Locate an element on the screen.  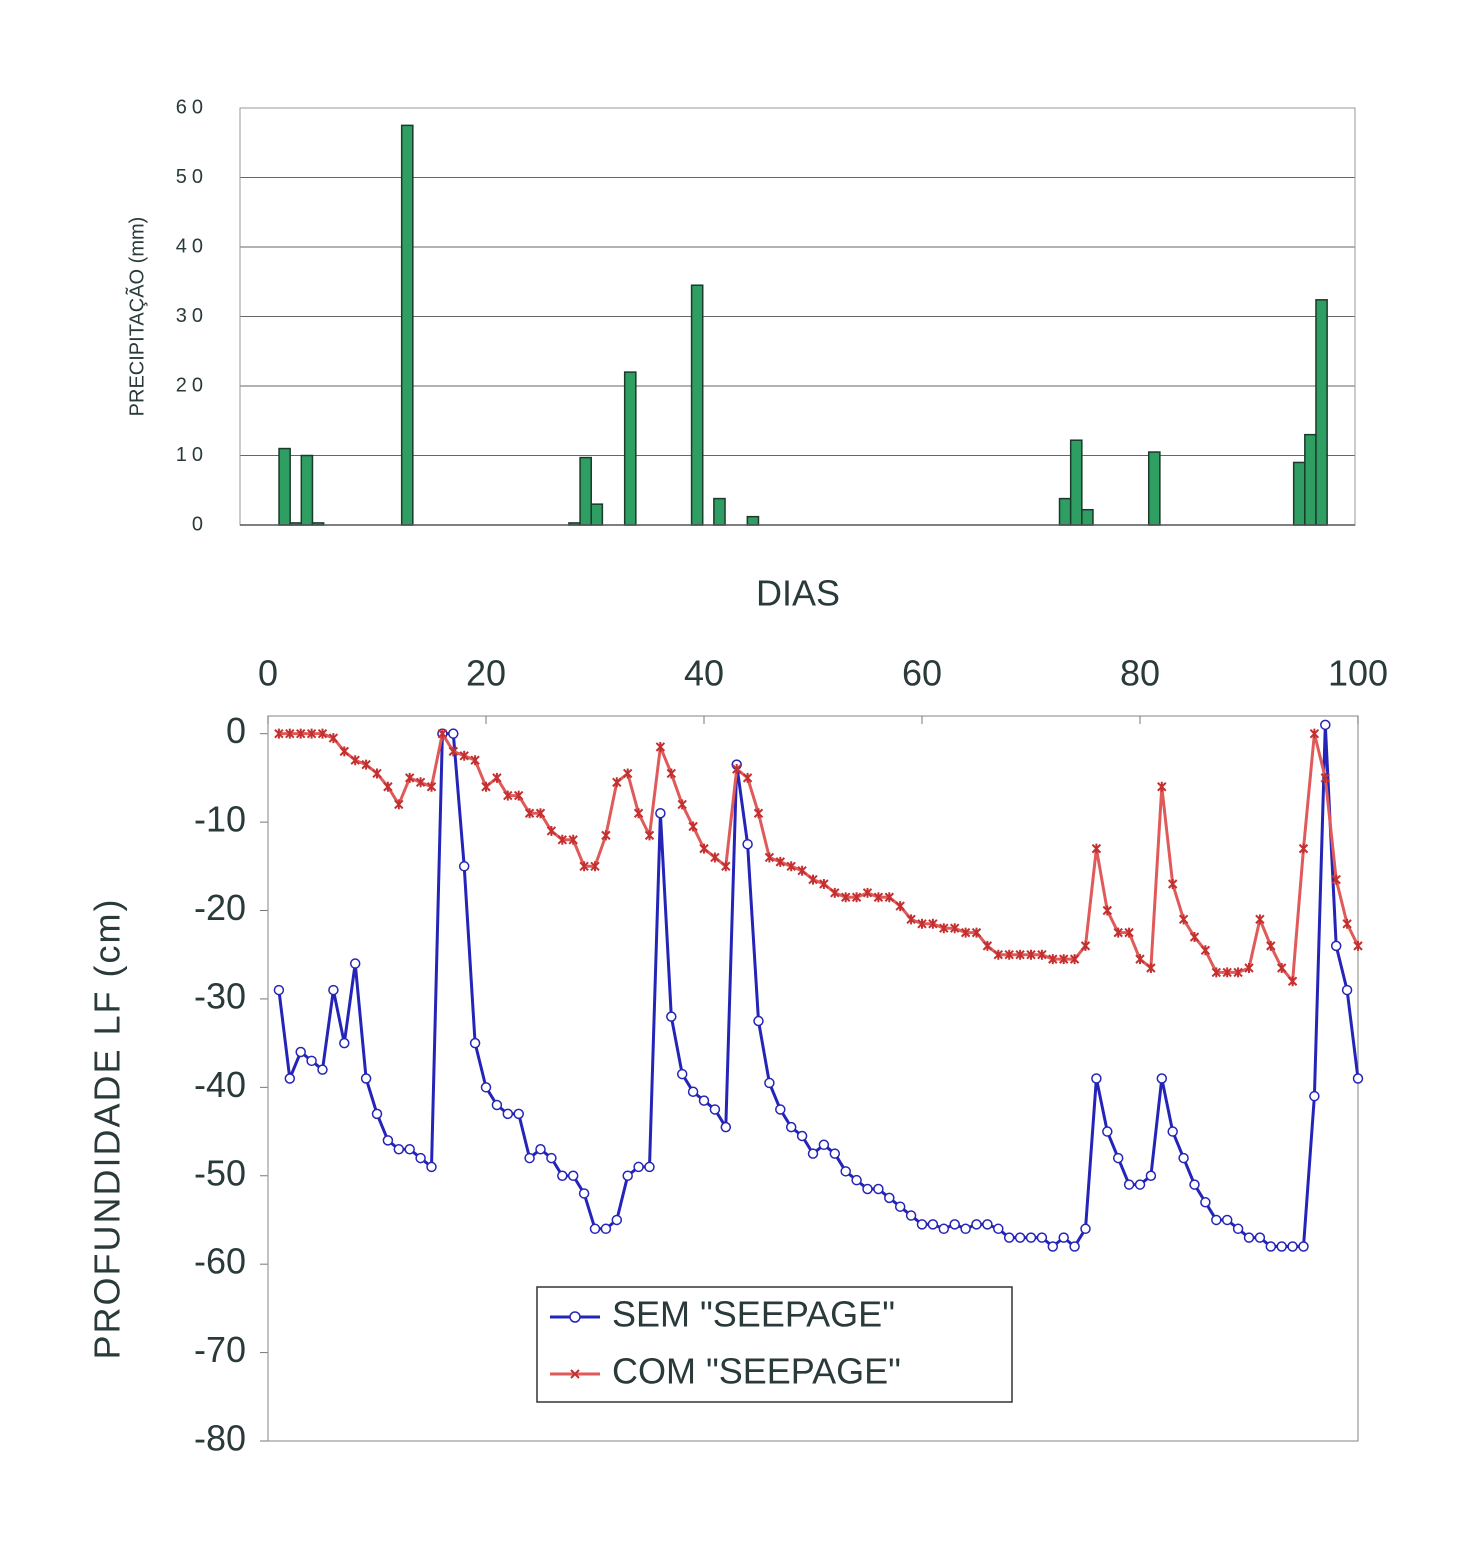
y-tick-label: 10 is located at coordinates (192, 455).